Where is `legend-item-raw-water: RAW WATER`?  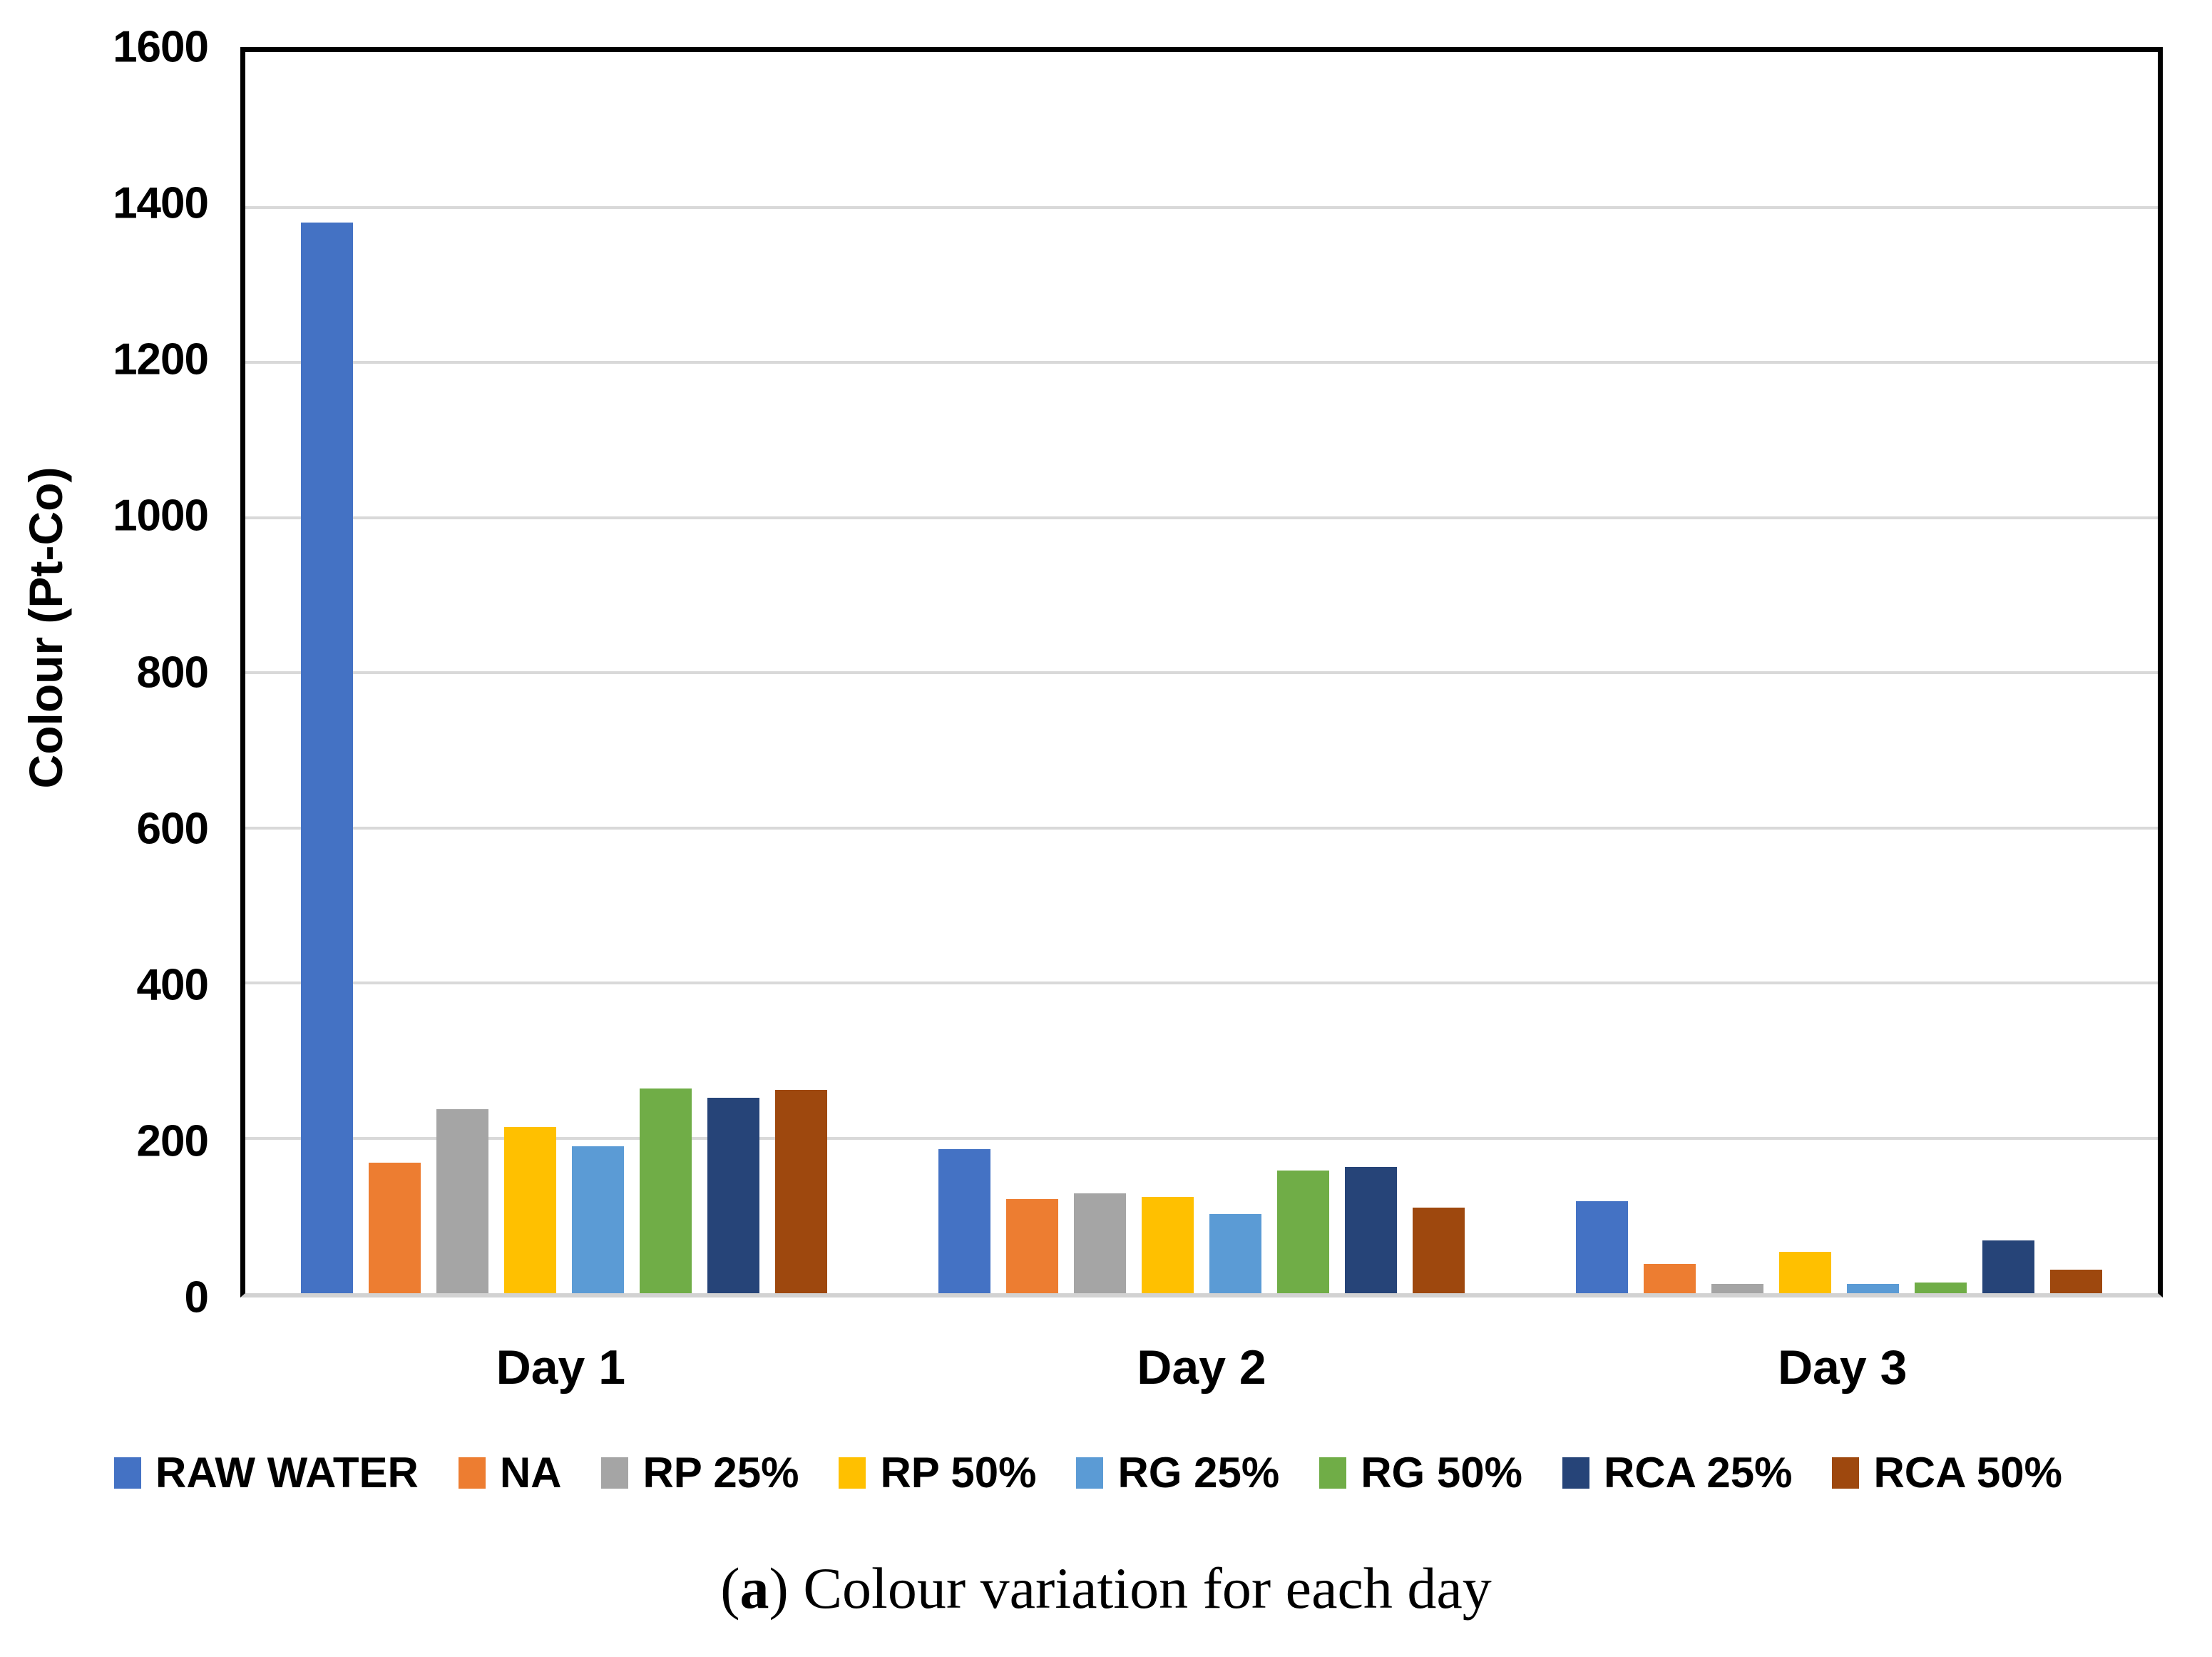
legend-item-raw-water: RAW WATER is located at coordinates (266, 1472).